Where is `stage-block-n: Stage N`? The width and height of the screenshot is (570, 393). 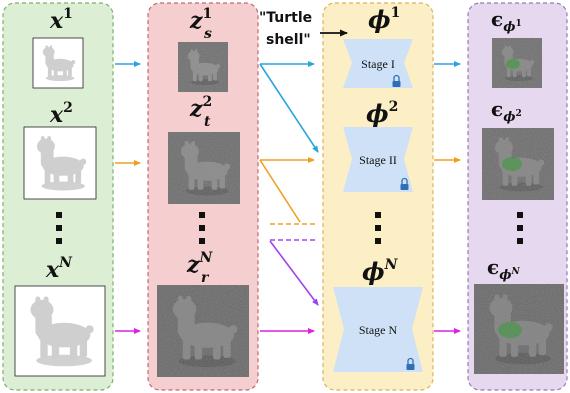
stage-block-n: Stage N is located at coordinates (378, 329).